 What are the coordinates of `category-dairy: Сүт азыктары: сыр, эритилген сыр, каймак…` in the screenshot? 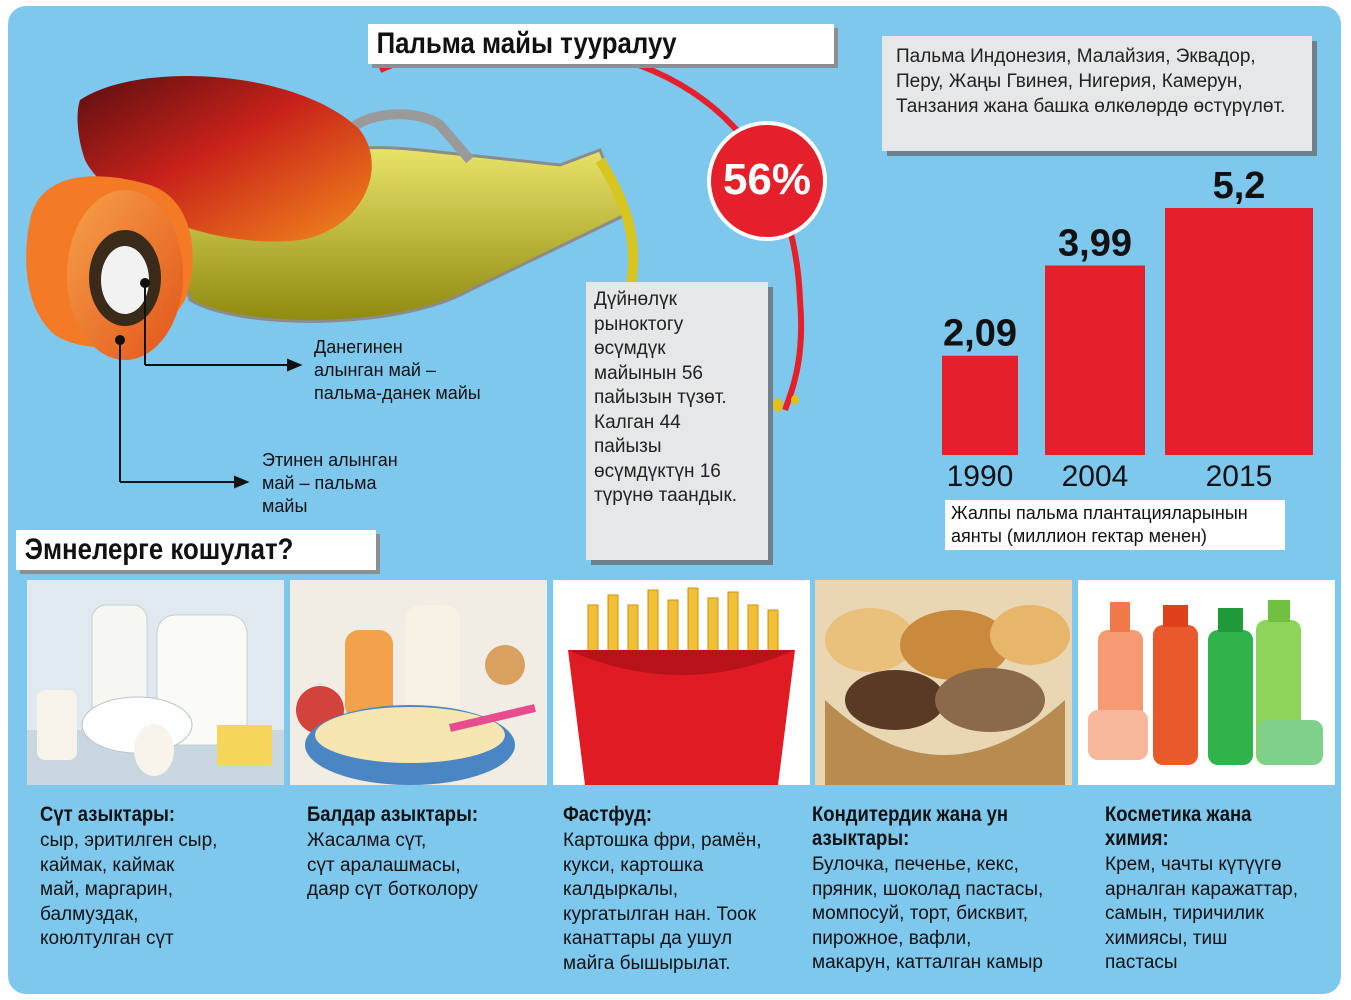 It's located at (167, 877).